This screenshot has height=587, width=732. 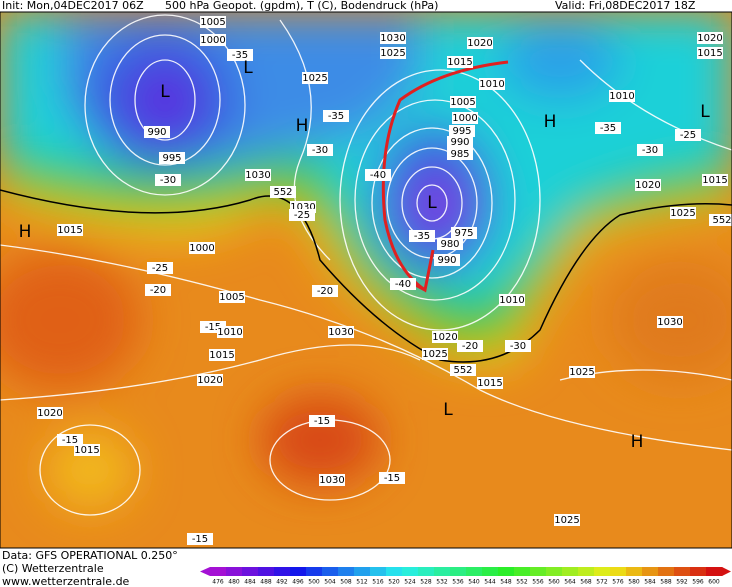 I want to click on colorbar-label: 576, so click(x=618, y=582).